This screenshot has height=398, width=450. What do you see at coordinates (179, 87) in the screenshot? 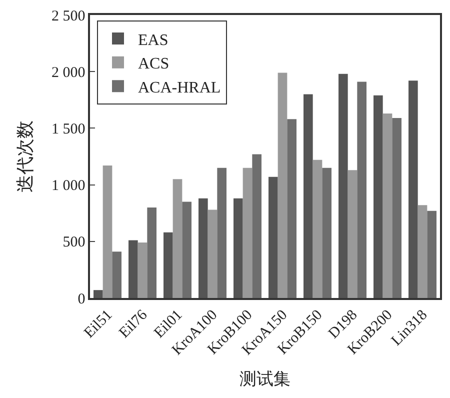
I see `legend-label: ACA-HRAL` at bounding box center [179, 87].